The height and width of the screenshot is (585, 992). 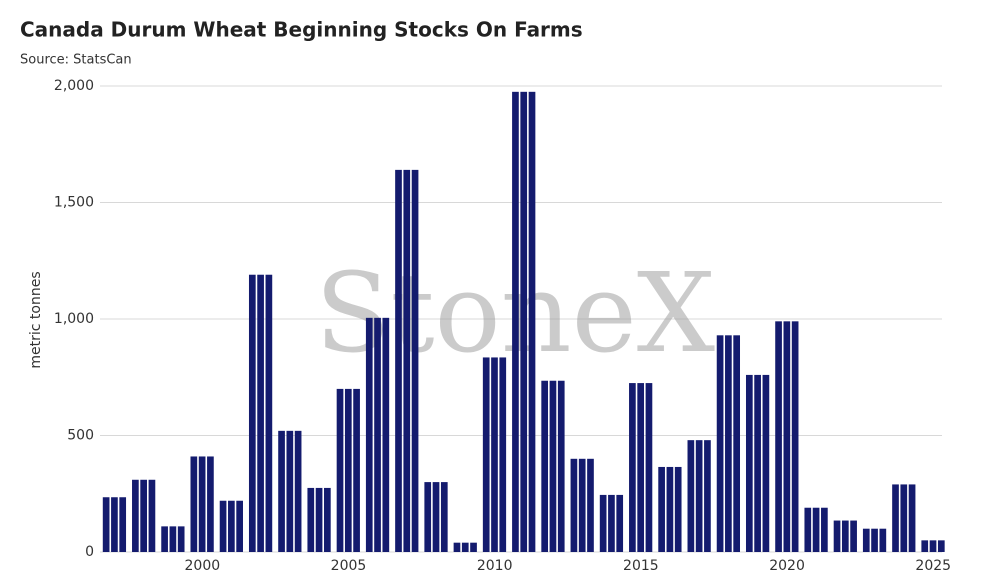 I want to click on y-tick-label: 500, so click(x=80, y=436).